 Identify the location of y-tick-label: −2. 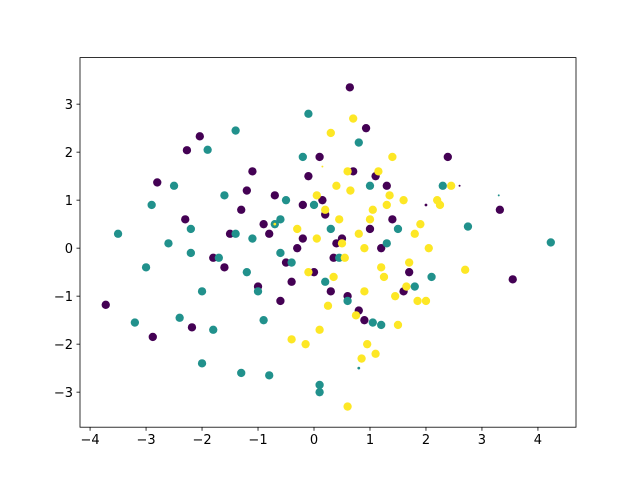
(63, 345).